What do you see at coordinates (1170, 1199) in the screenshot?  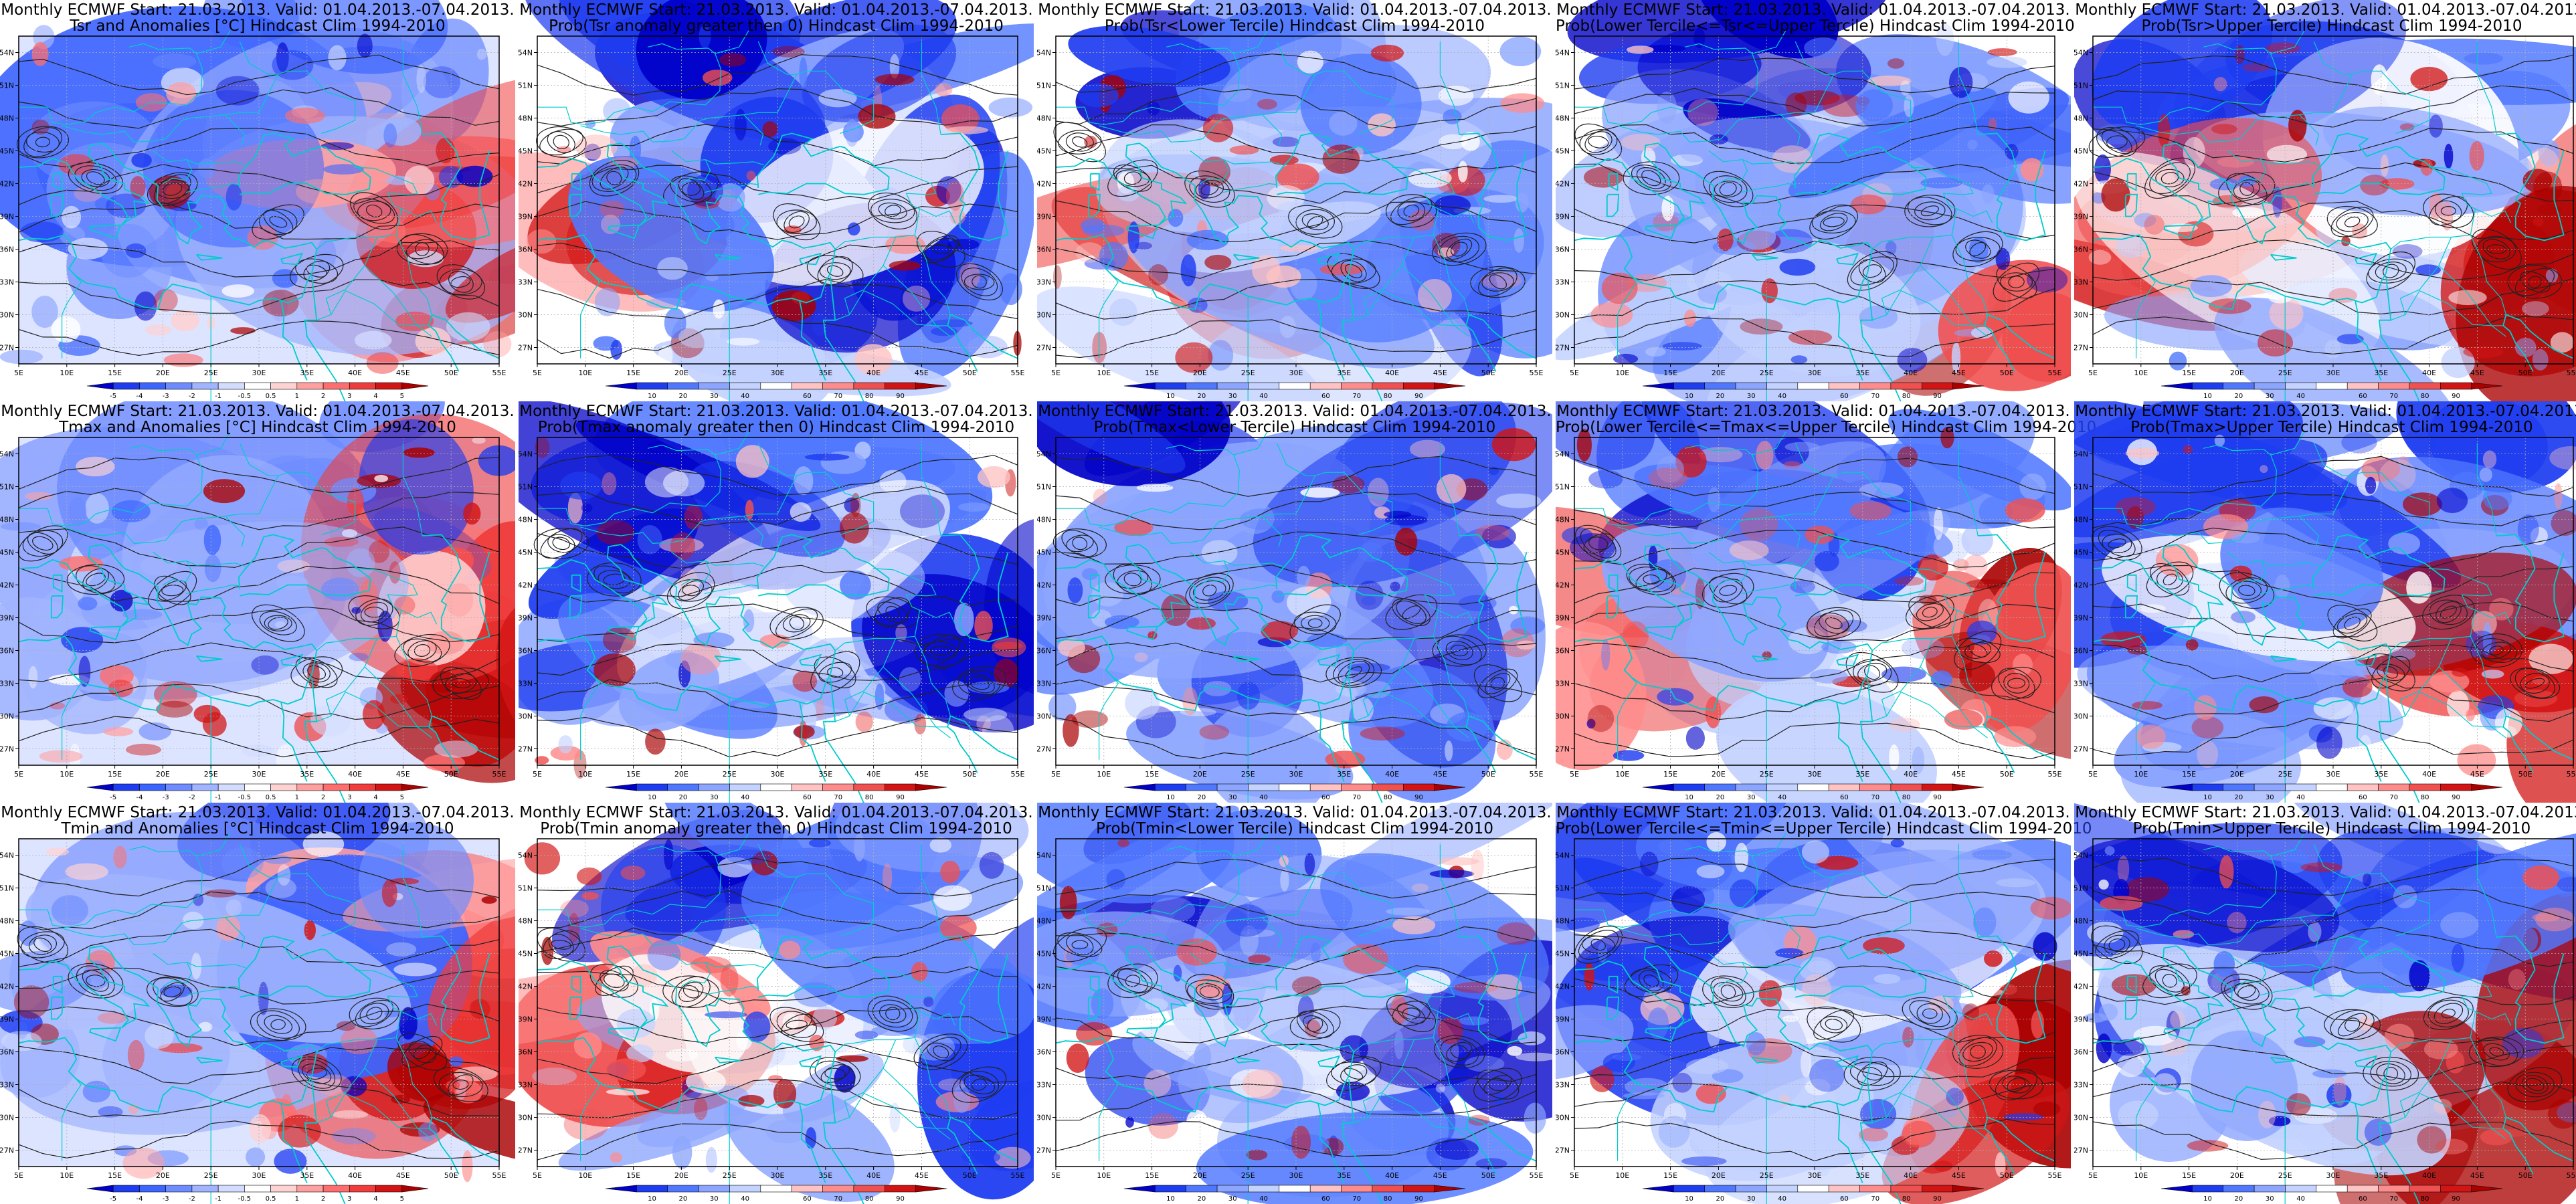 I see `colorbar-label: 10` at bounding box center [1170, 1199].